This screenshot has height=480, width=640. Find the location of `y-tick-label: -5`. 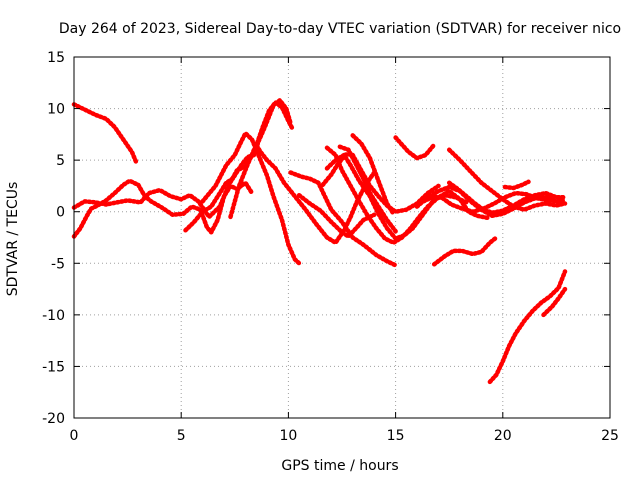

y-tick-label: -5 is located at coordinates (58, 264).